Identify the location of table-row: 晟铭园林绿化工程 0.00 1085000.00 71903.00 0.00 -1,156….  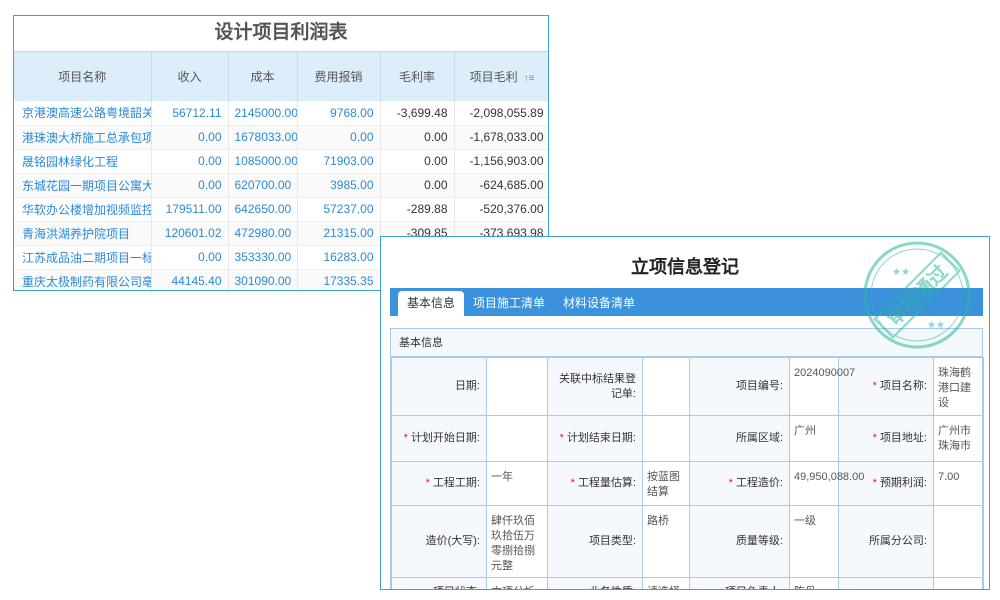
(281, 161).